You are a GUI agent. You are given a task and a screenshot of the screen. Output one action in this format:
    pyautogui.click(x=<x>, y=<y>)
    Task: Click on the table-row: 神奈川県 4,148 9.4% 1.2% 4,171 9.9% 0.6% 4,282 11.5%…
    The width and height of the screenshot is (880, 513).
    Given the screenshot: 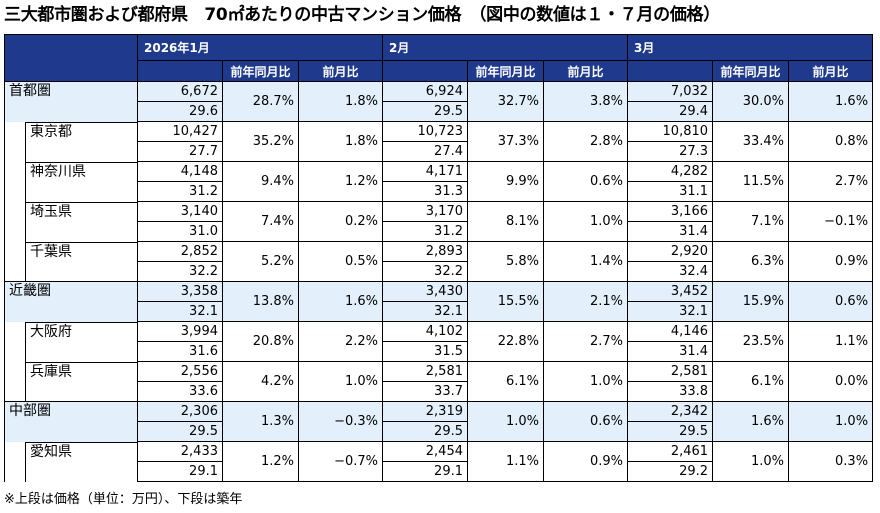 What is the action you would take?
    pyautogui.click(x=439, y=181)
    